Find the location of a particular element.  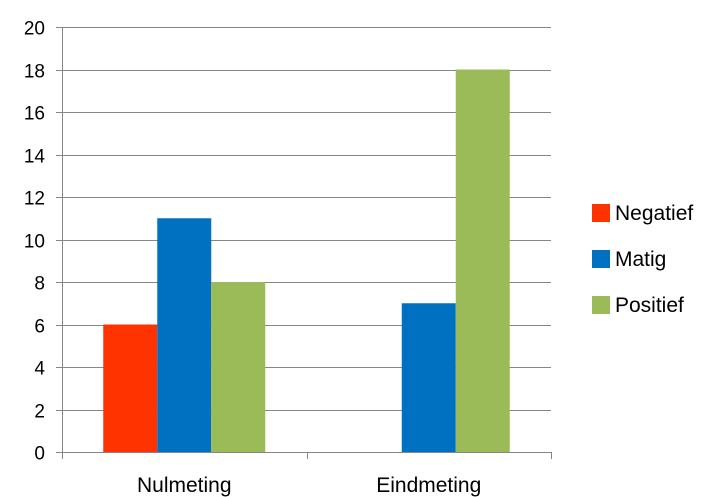

y-tick-label: 16 is located at coordinates (34, 114).